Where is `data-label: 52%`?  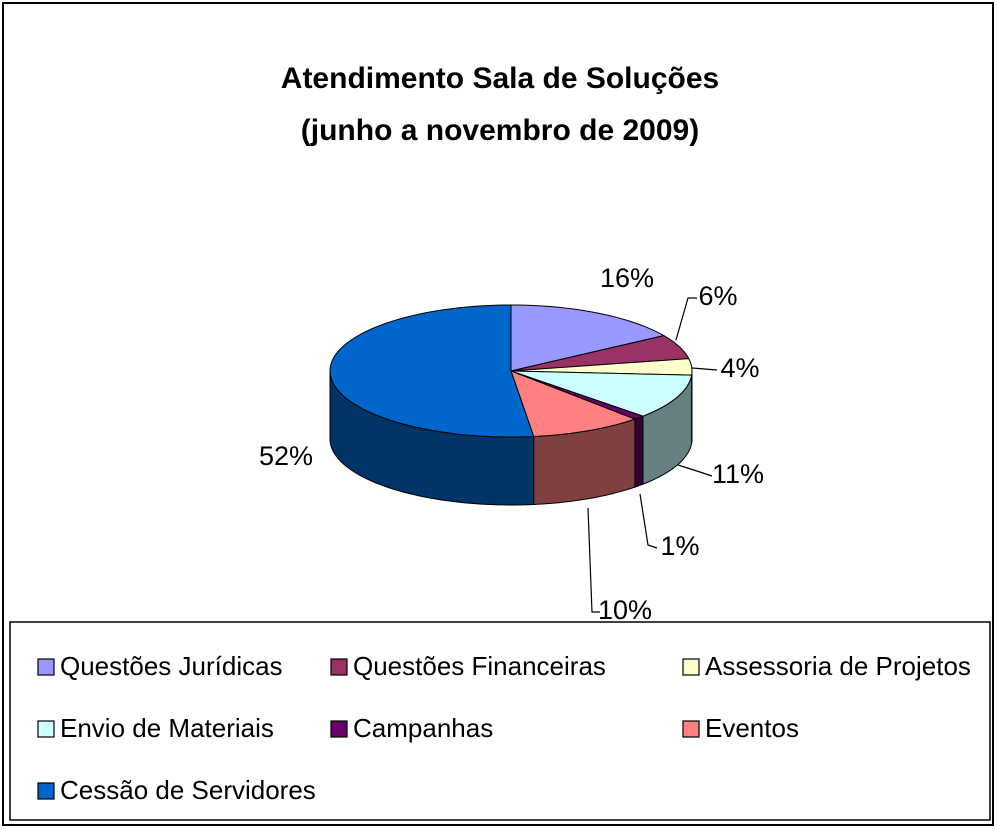
data-label: 52% is located at coordinates (286, 456).